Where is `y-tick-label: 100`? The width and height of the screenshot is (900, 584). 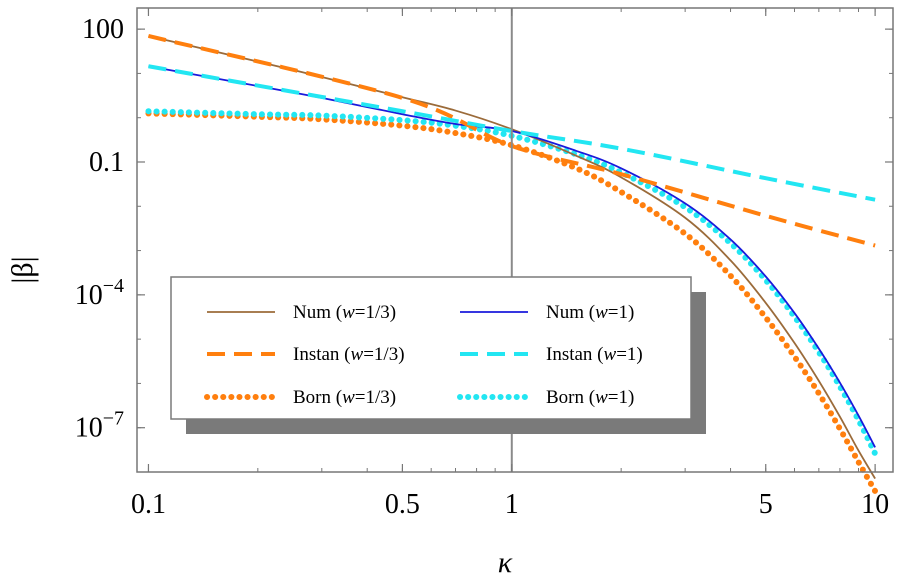
y-tick-label: 100 is located at coordinates (103, 29).